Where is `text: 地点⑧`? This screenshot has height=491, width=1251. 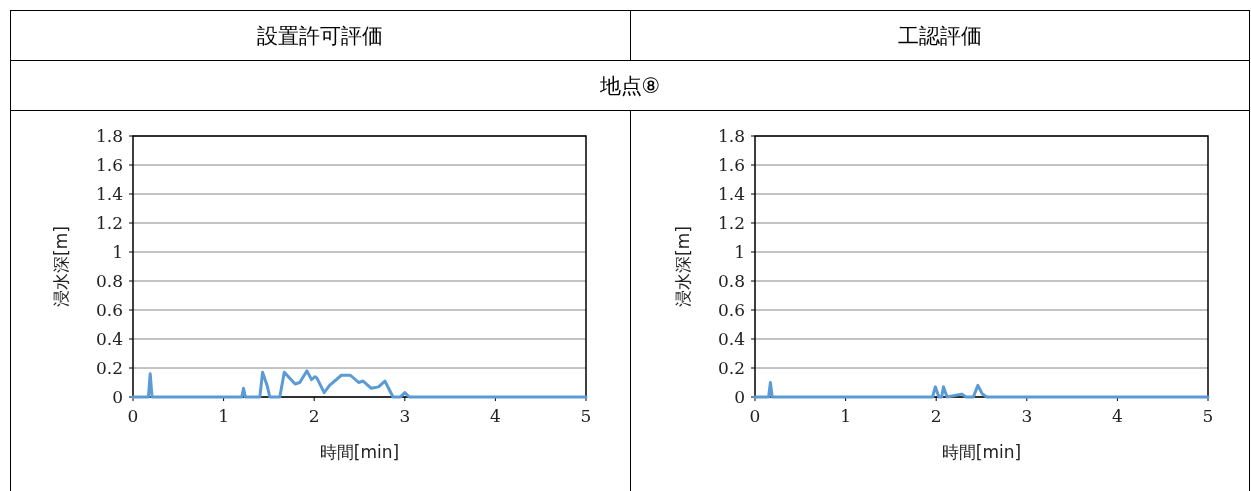
text: 地点⑧ is located at coordinates (629, 86).